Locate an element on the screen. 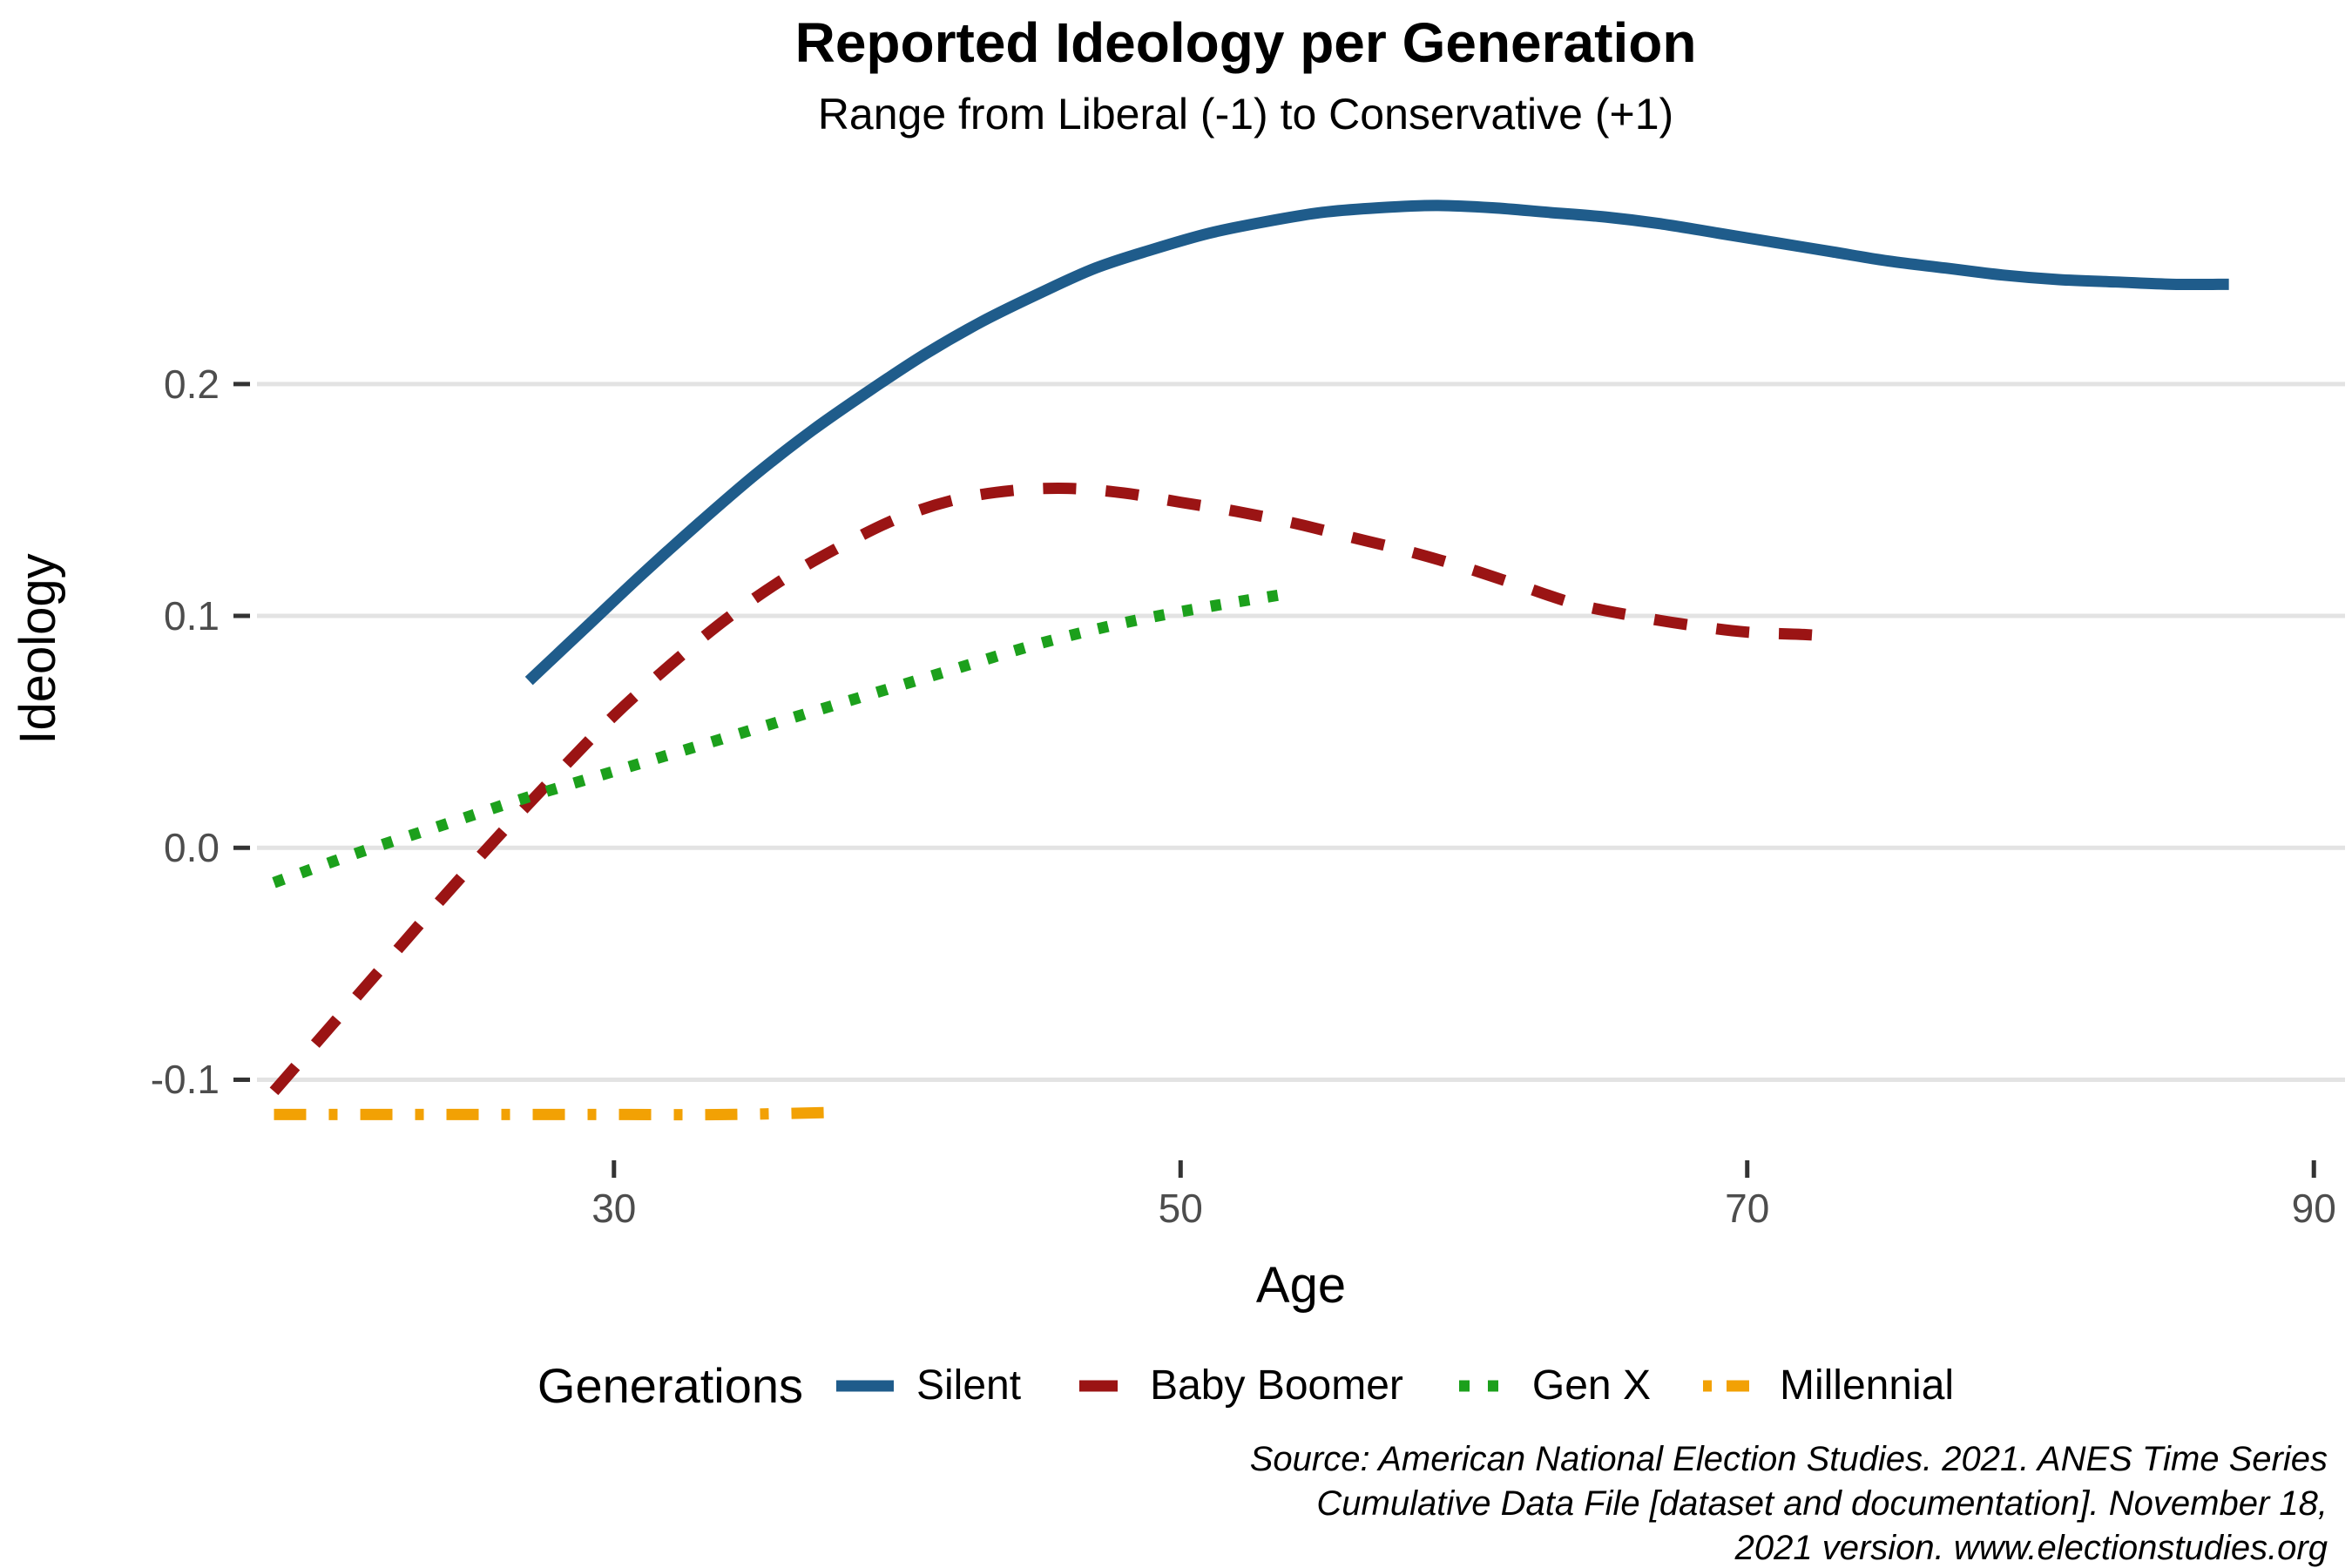 This screenshot has width=2352, height=1568. y-tick-label: -0.1 is located at coordinates (185, 1080).